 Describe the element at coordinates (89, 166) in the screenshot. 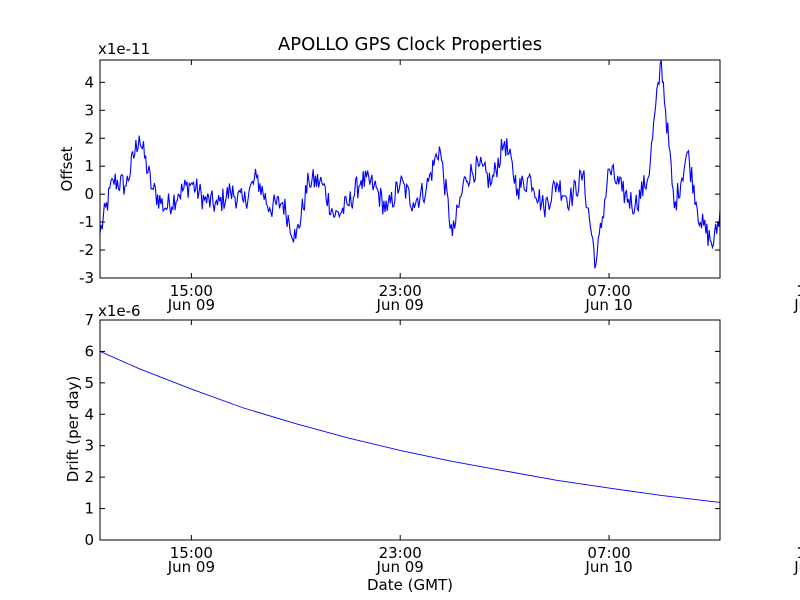

I see `offset-ytick-label: 1` at that location.